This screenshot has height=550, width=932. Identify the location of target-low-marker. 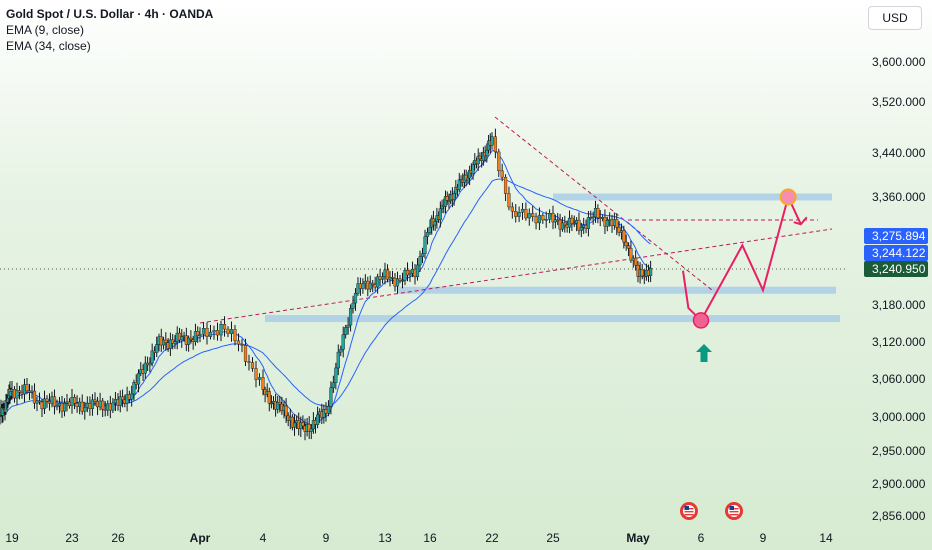
(701, 320).